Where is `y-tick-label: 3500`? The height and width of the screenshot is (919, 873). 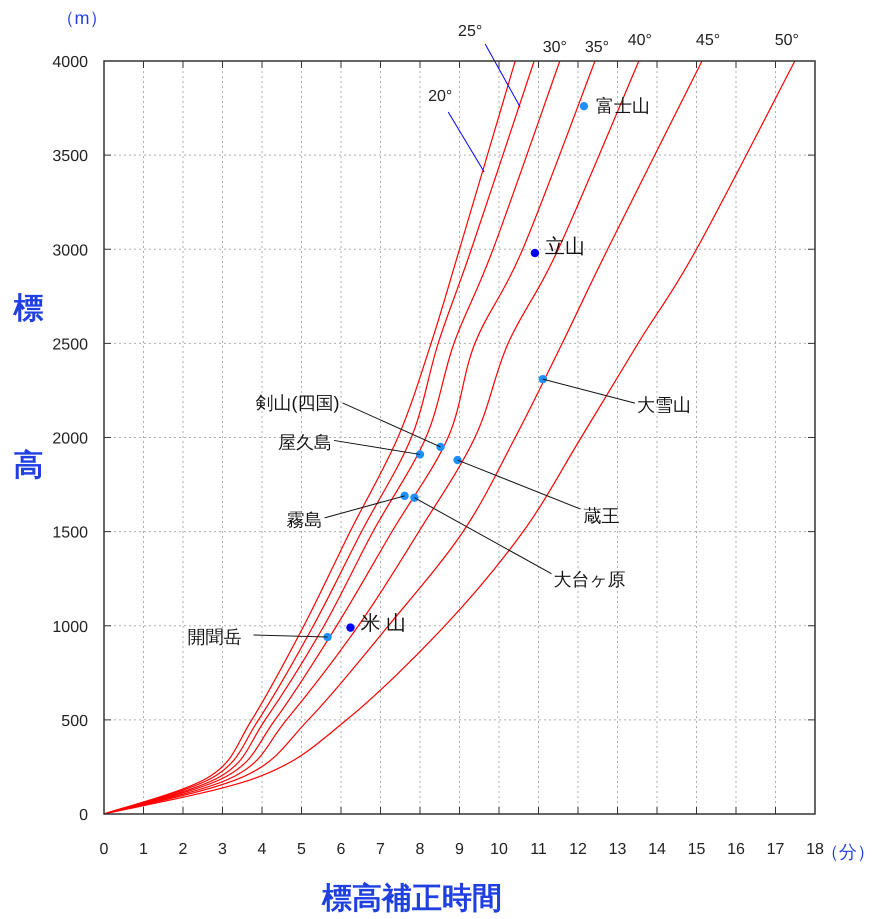 y-tick-label: 3500 is located at coordinates (70, 157).